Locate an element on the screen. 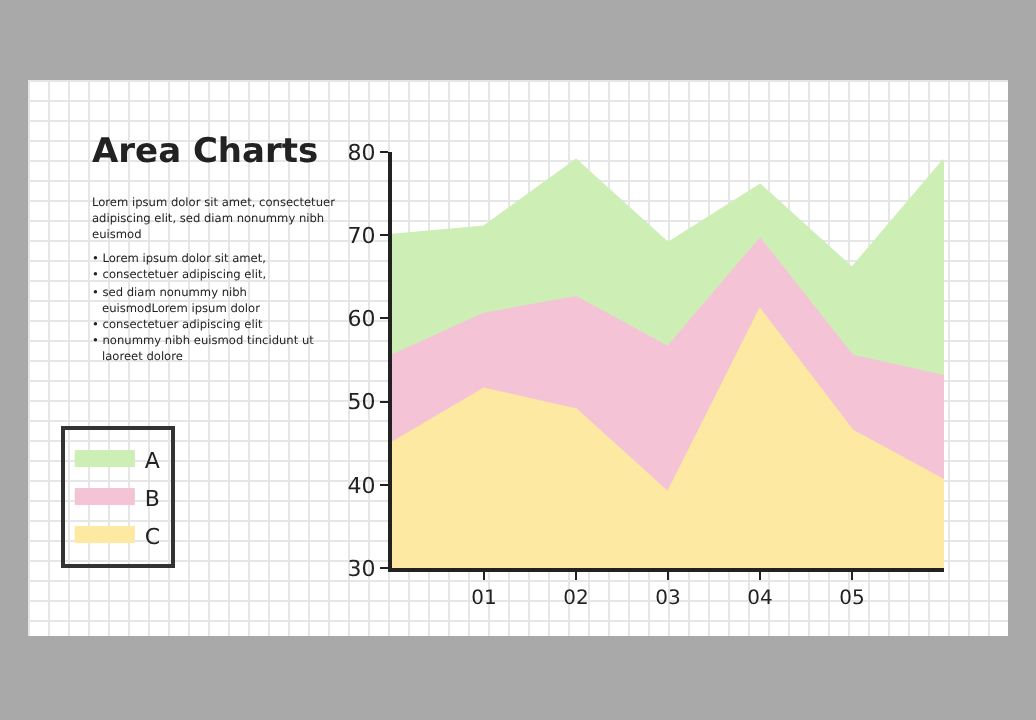  x-tick-label: 03 is located at coordinates (668, 599).